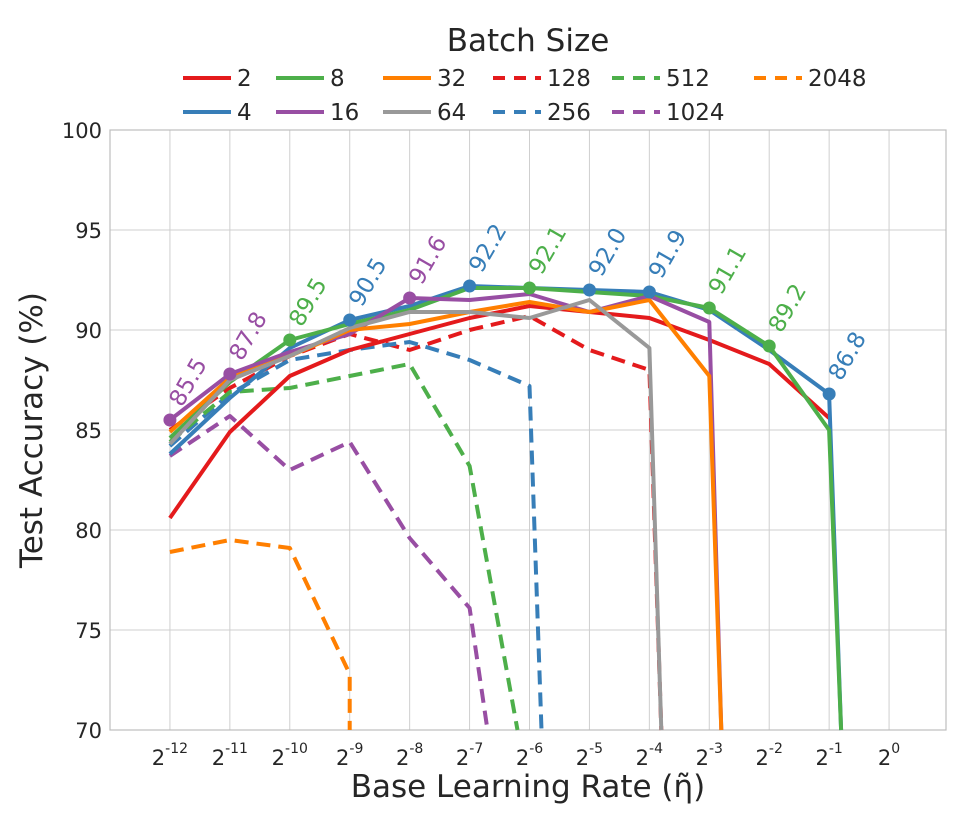  Describe the element at coordinates (337, 79) in the screenshot. I see `legend-label: 8` at that location.